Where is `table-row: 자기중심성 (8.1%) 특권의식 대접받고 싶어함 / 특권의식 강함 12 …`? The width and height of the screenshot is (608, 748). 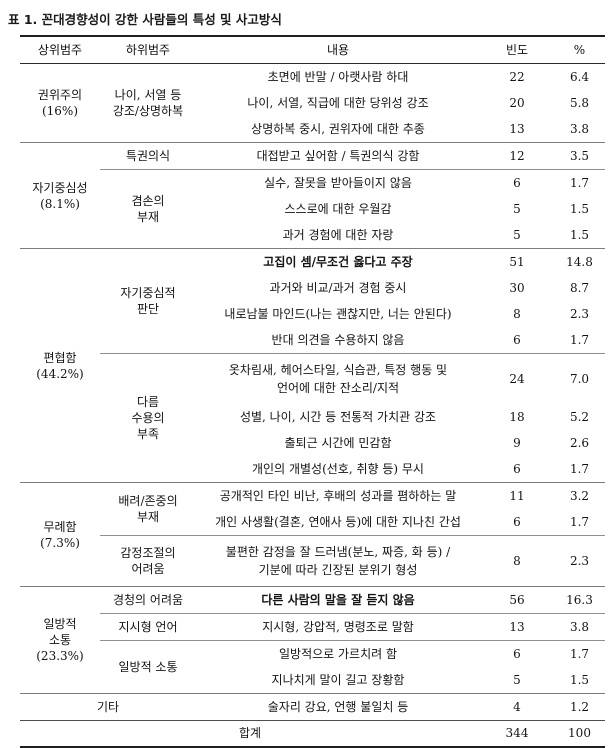 table-row: 자기중심성 (8.1%) 특권의식 대접받고 싶어함 / 특권의식 강함 12 … is located at coordinates (312, 195).